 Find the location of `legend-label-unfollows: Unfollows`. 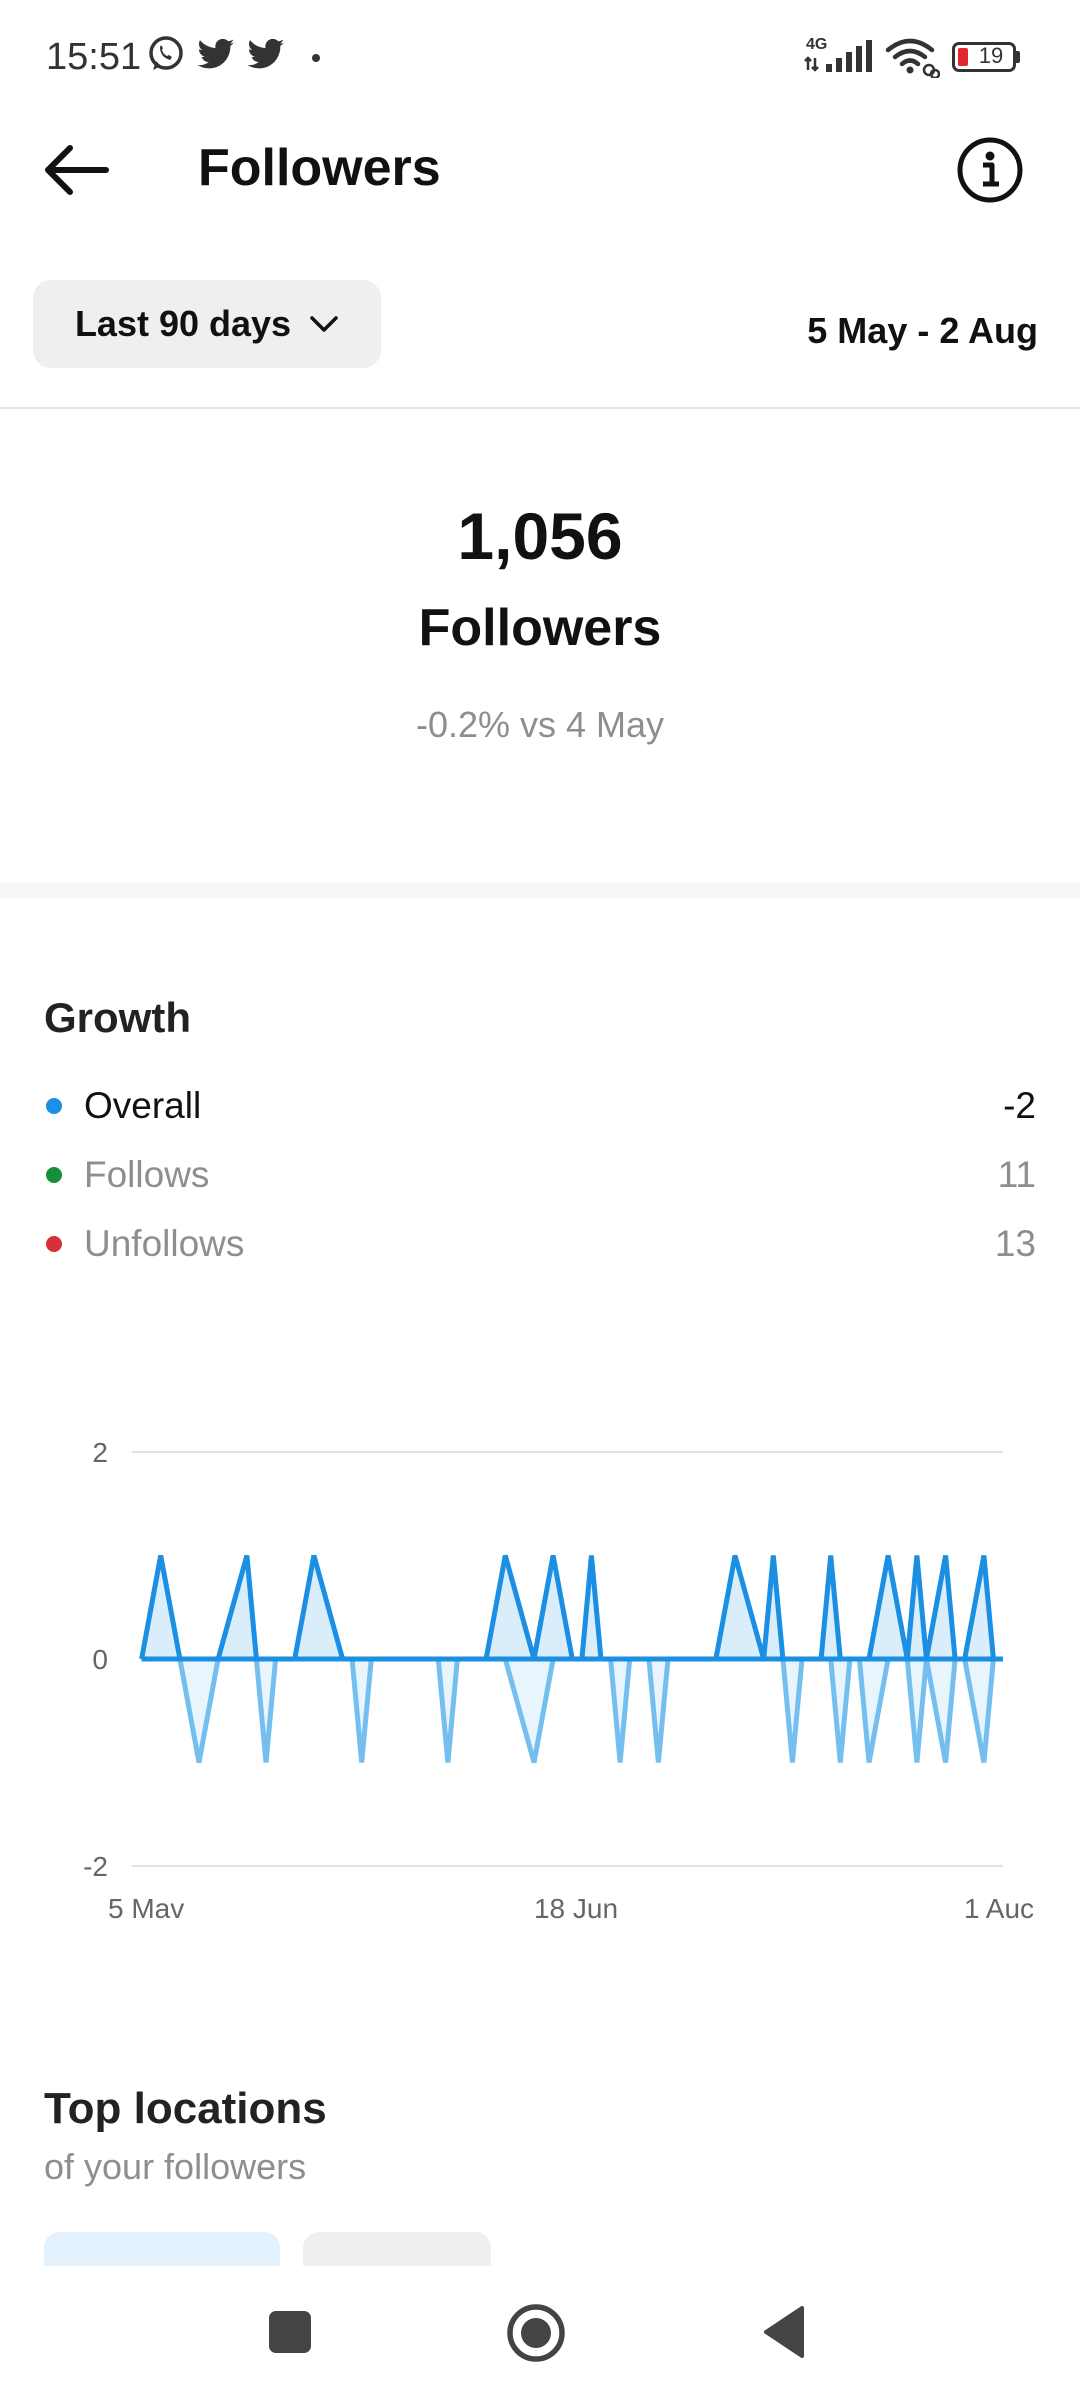

legend-label-unfollows: Unfollows is located at coordinates (164, 1243).